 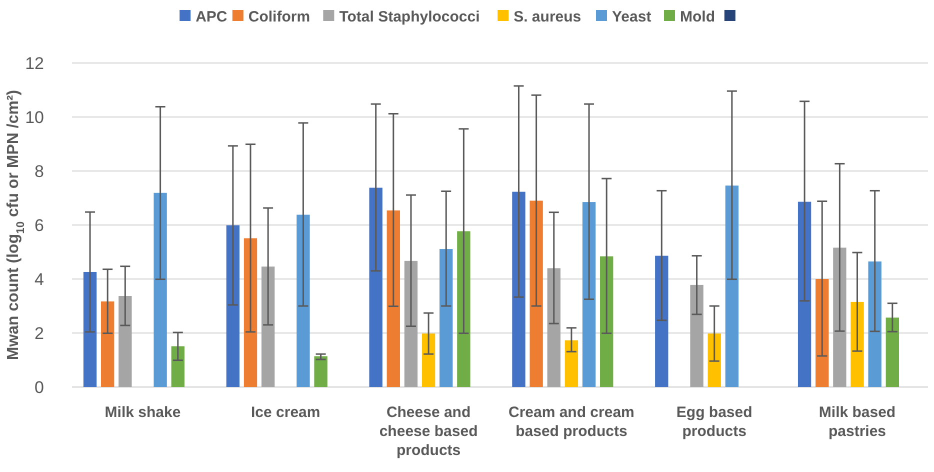 I want to click on x-tick-label: Milk based pastries, so click(x=857, y=422).